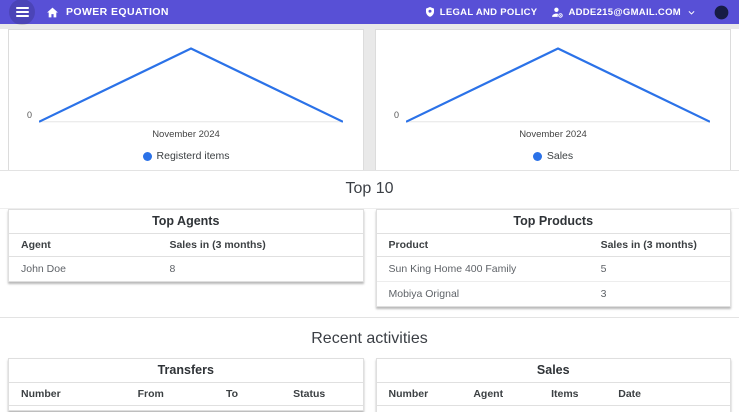  Describe the element at coordinates (419, 408) in the screenshot. I see `table-cell: 00034` at that location.